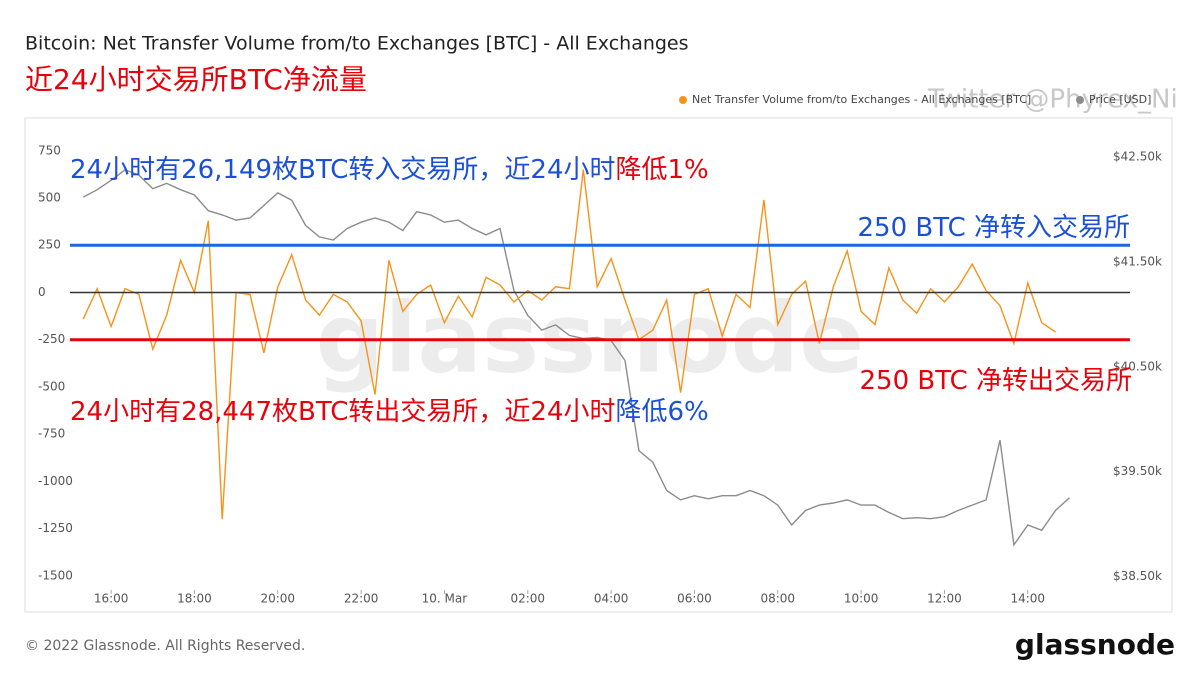 The height and width of the screenshot is (675, 1200). What do you see at coordinates (944, 599) in the screenshot?
I see `x-tick-label: 12:00` at bounding box center [944, 599].